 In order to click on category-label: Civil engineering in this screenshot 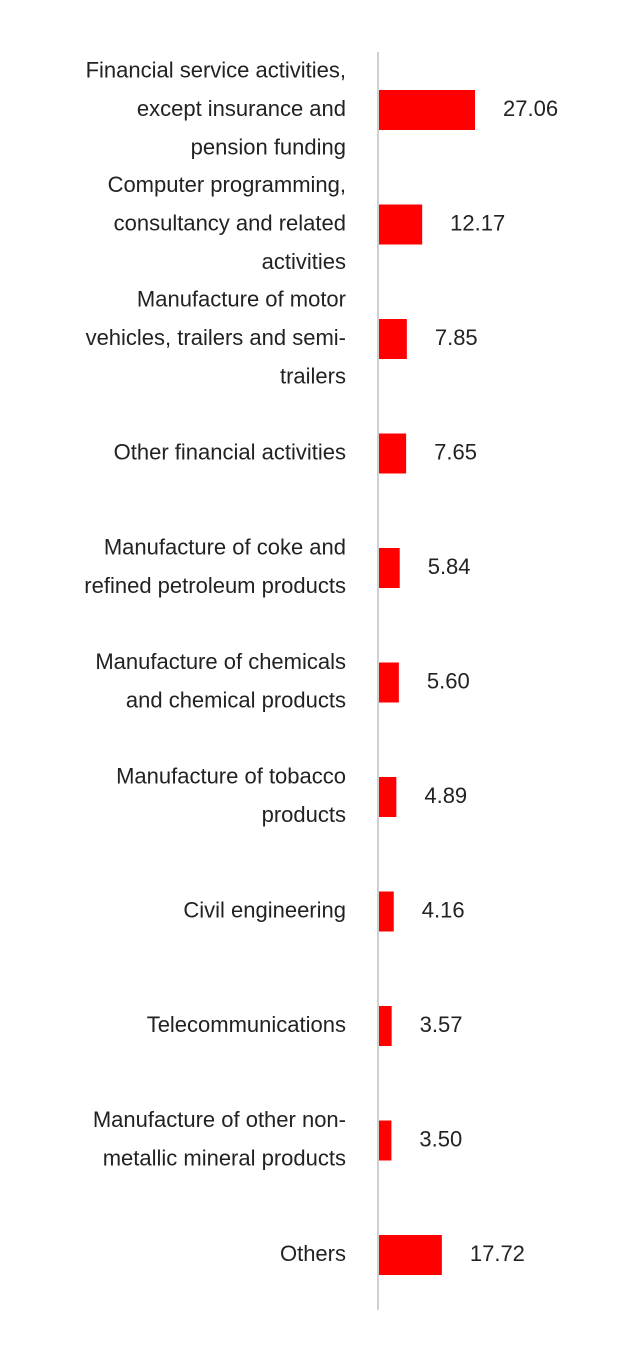, I will do `click(264, 909)`.